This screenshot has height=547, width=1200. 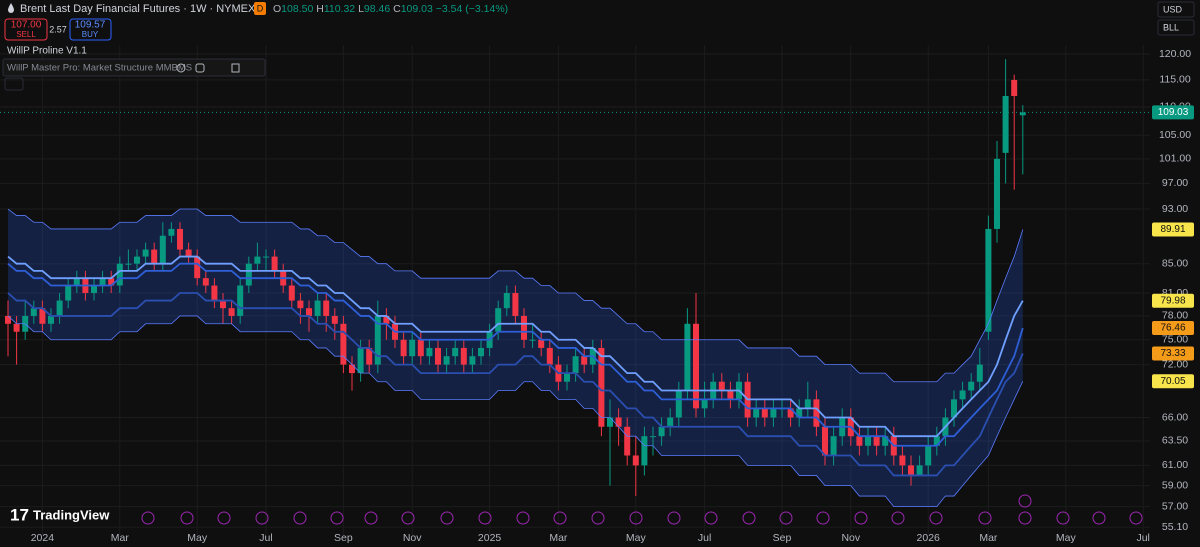 What do you see at coordinates (90, 29) in the screenshot?
I see `buy-button` at bounding box center [90, 29].